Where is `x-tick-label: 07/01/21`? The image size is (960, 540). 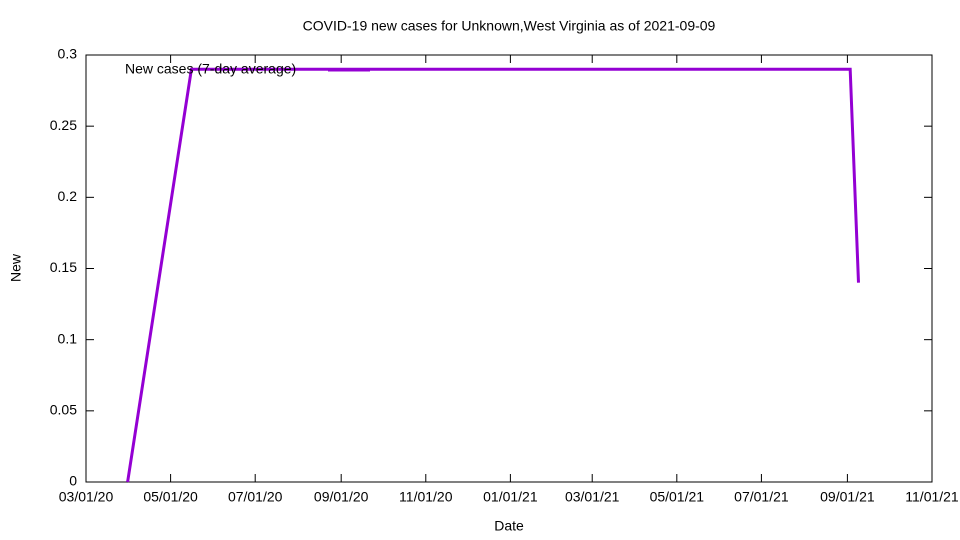 x-tick-label: 07/01/21 is located at coordinates (761, 497).